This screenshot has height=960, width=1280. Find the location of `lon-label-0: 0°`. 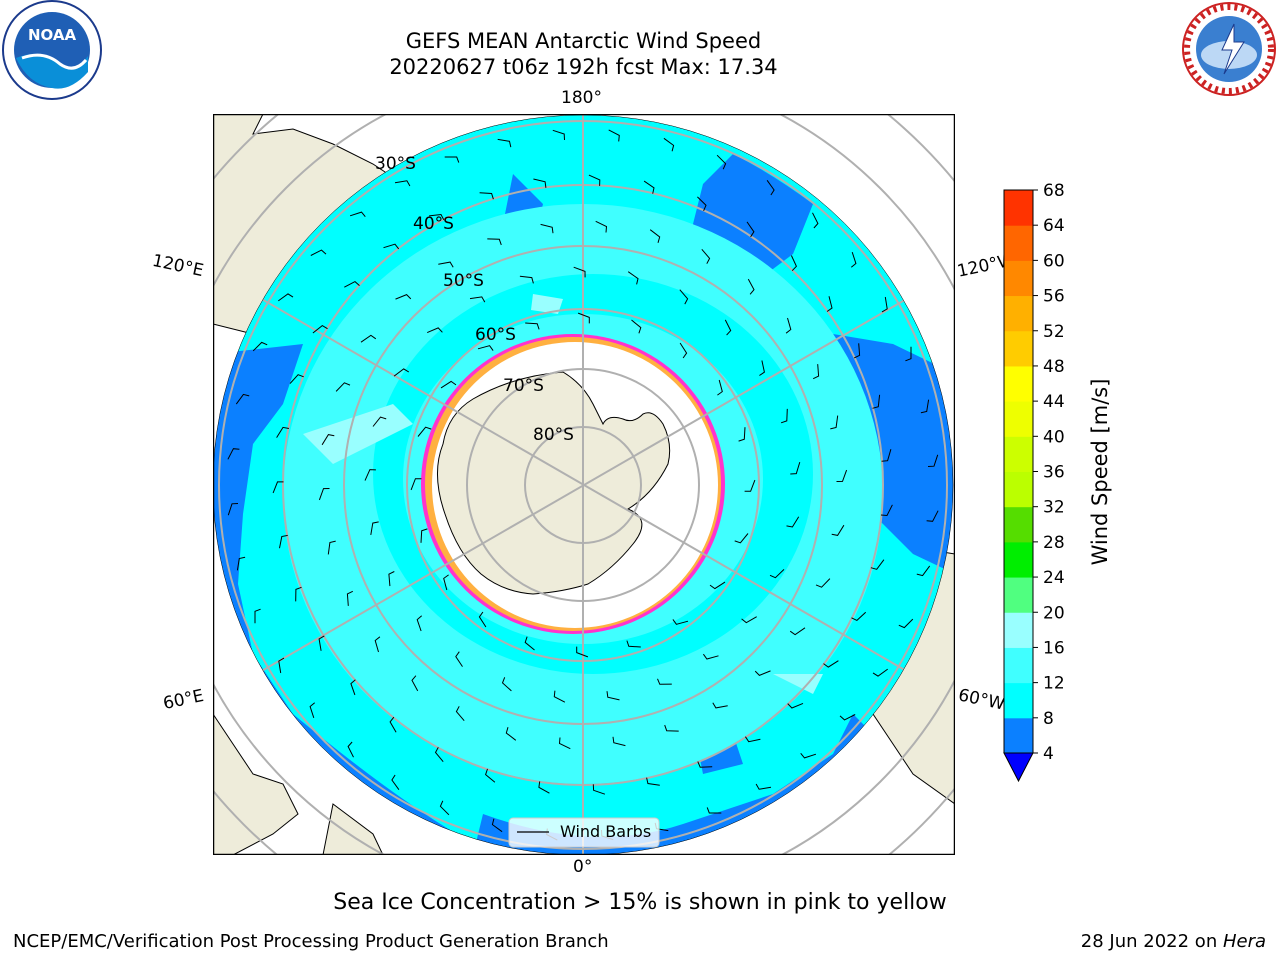

lon-label-0: 0° is located at coordinates (583, 867).